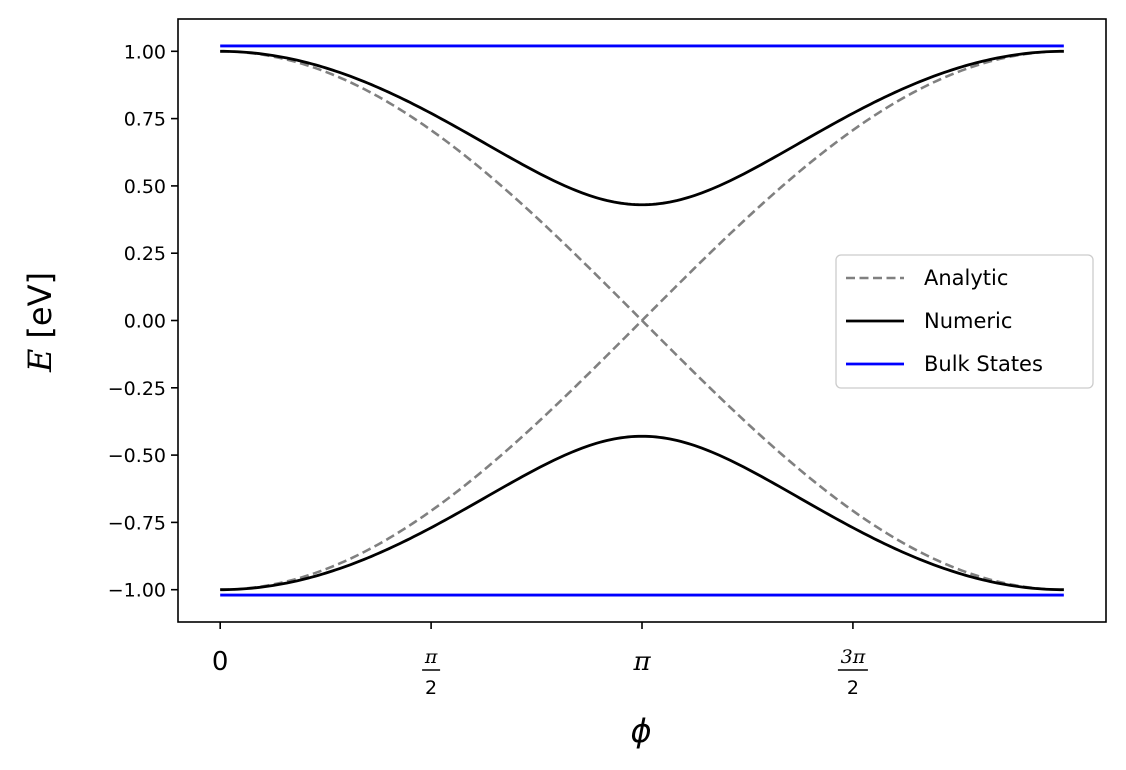 The height and width of the screenshot is (770, 1126). What do you see at coordinates (145, 120) in the screenshot?
I see `y-tick-label: 0.75` at bounding box center [145, 120].